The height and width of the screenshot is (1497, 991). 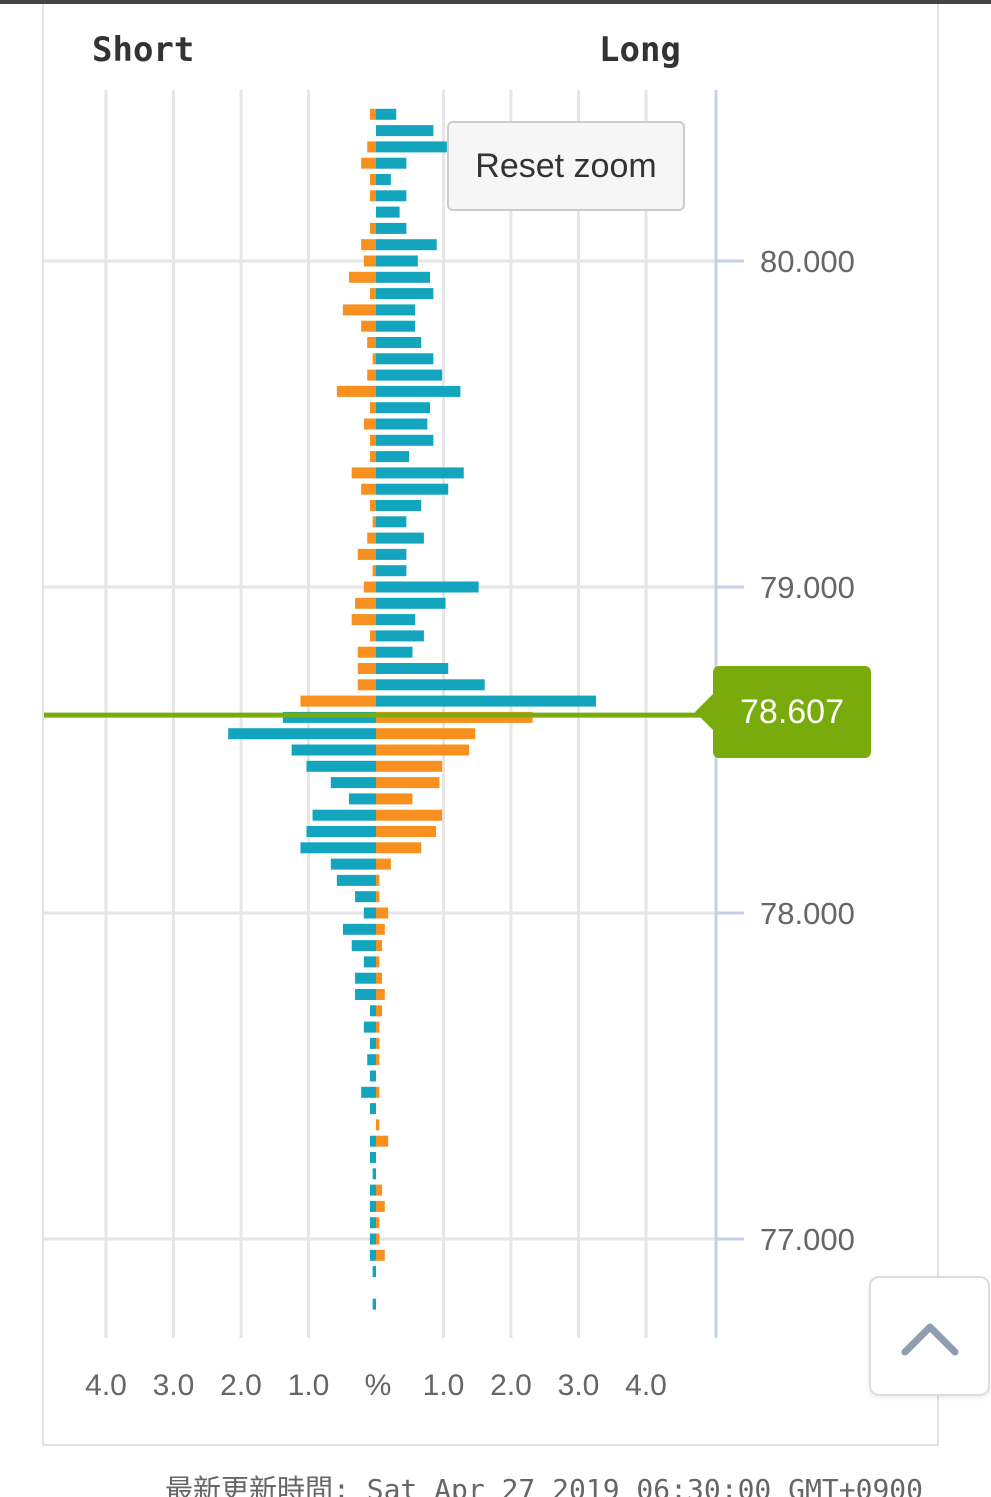 I want to click on x-tick-label: 4.0, so click(x=646, y=1385).